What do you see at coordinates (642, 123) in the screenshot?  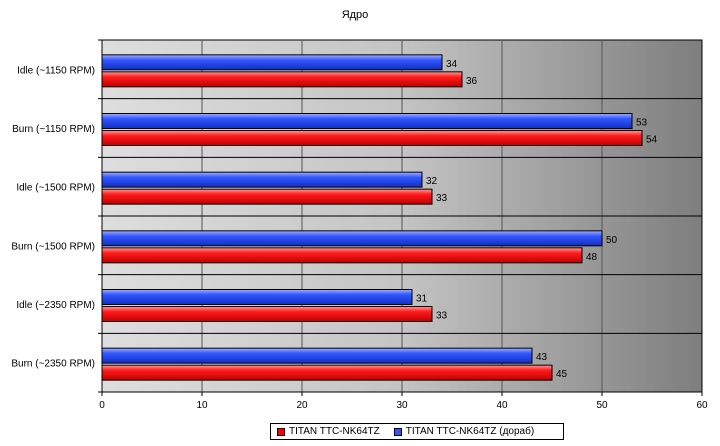 I see `data-label: 53` at bounding box center [642, 123].